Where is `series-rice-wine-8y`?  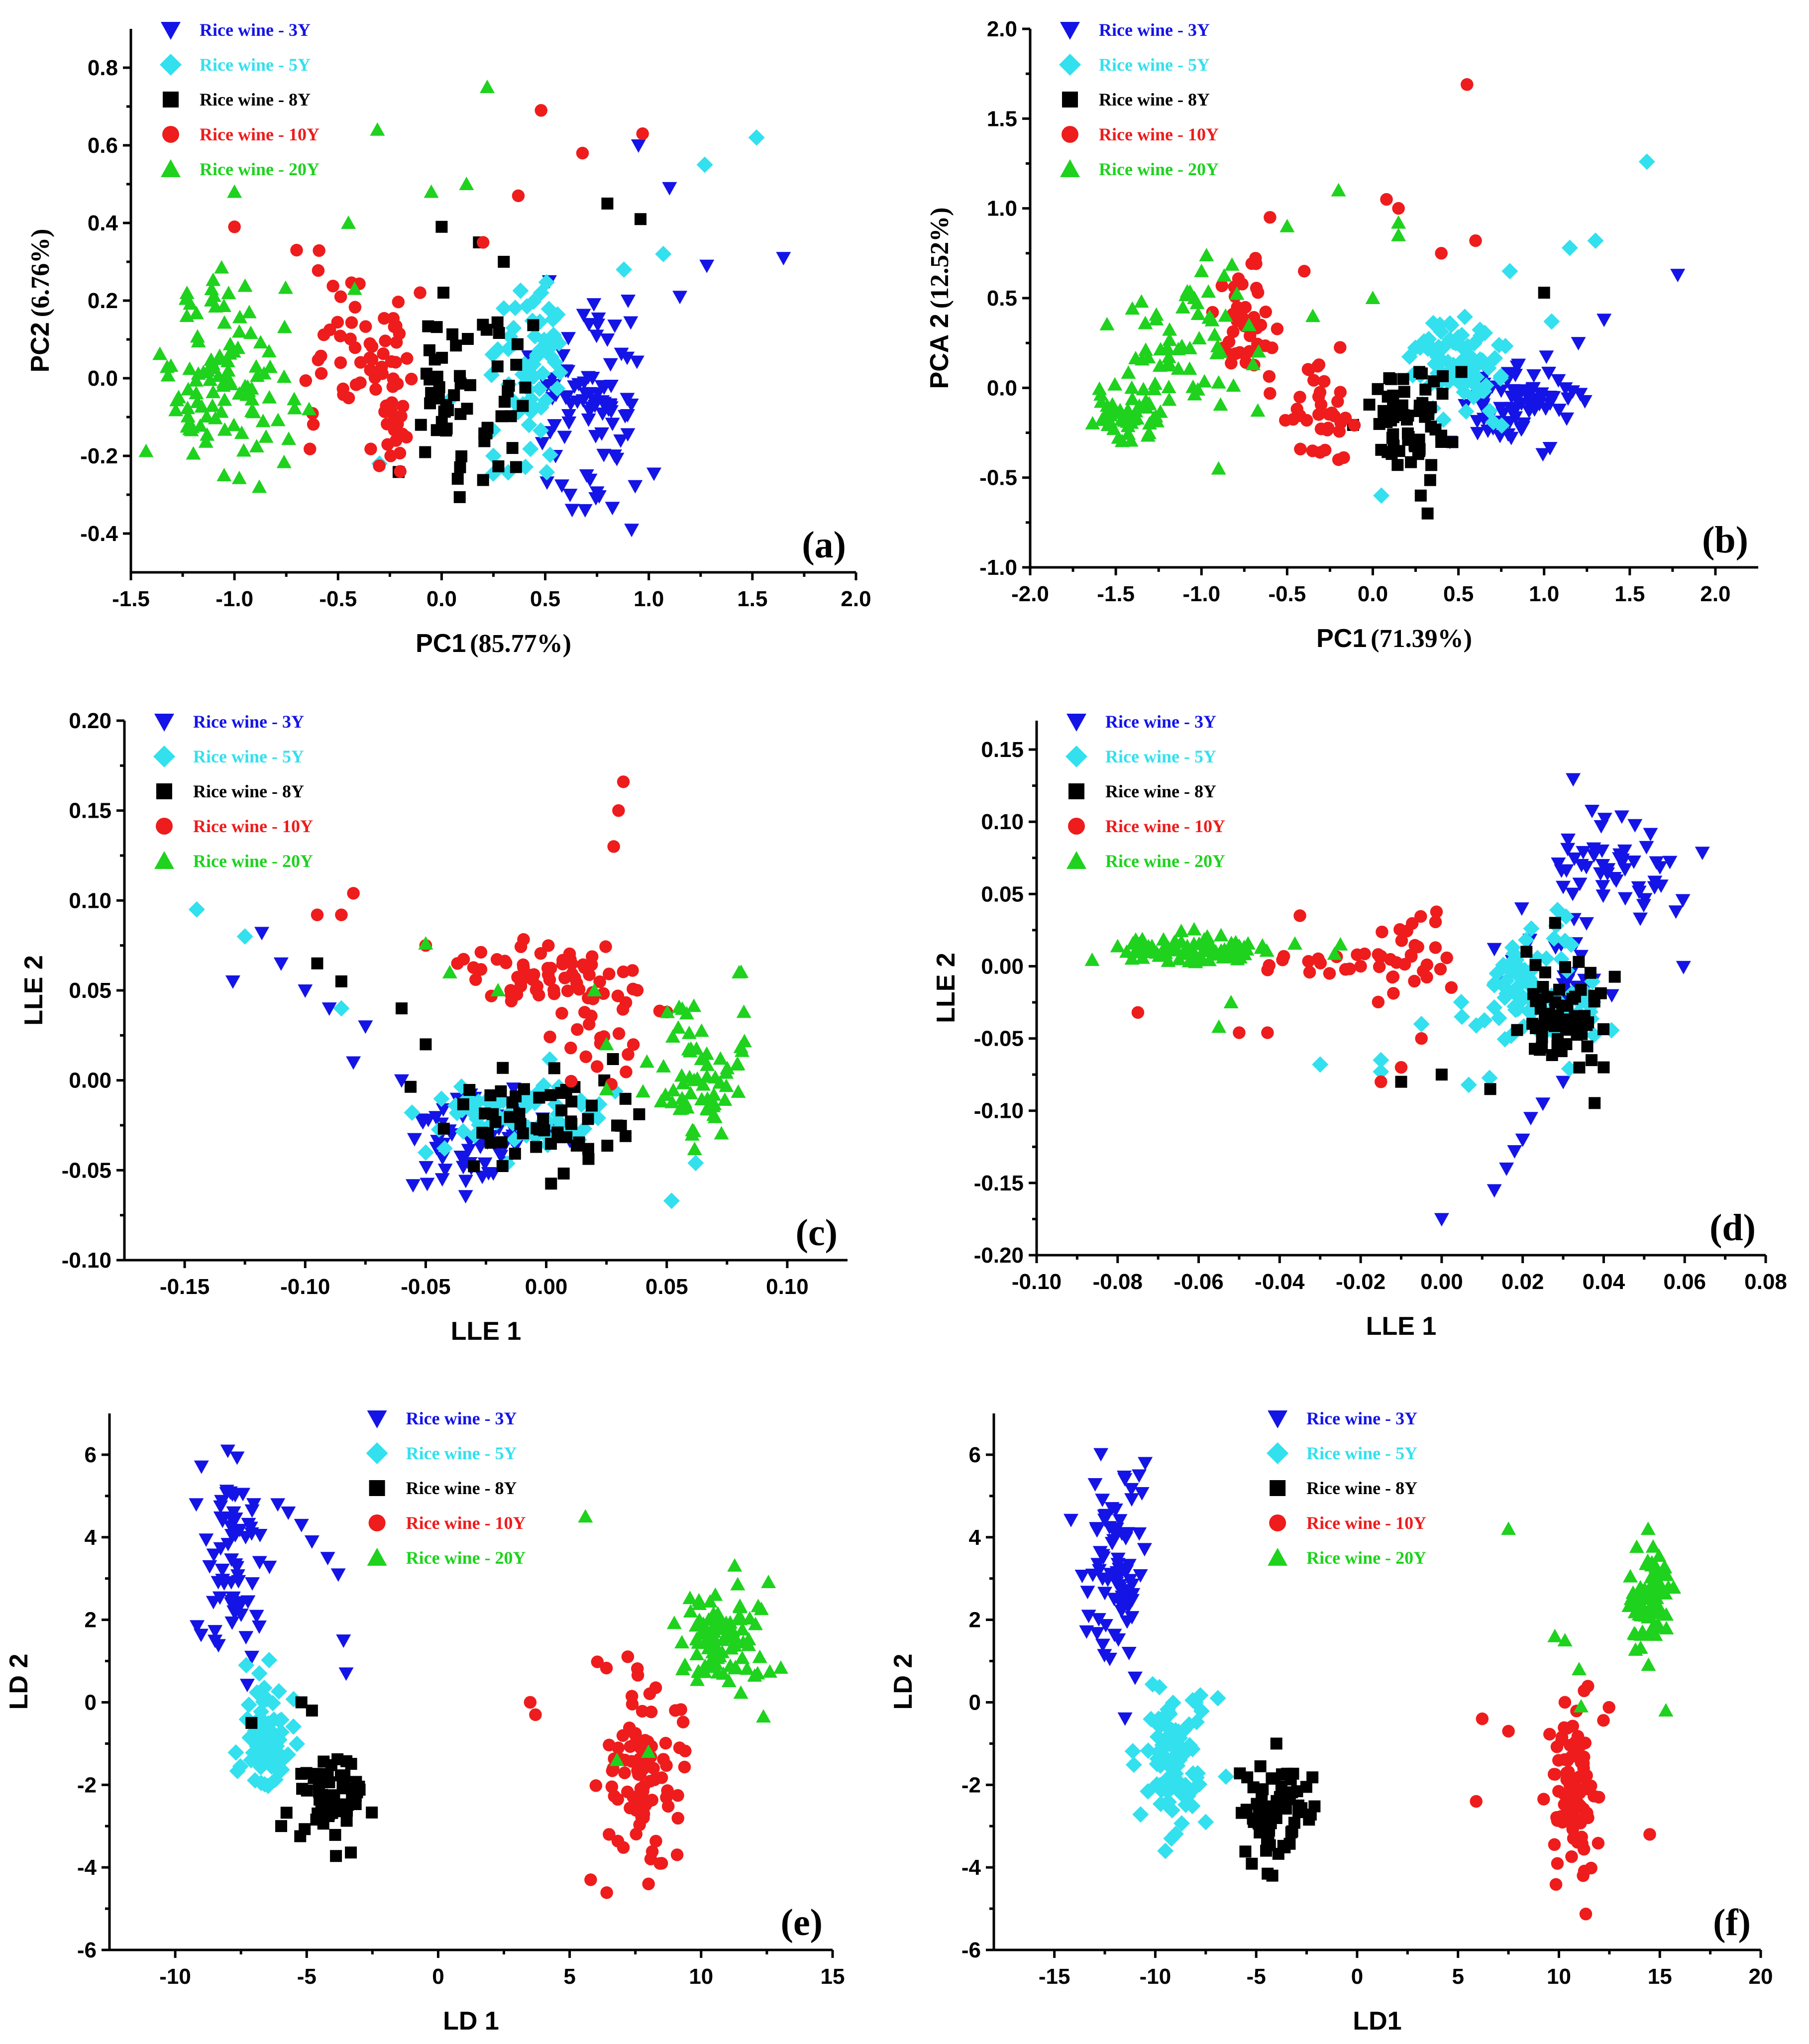
series-rice-wine-8y is located at coordinates (1277, 1810).